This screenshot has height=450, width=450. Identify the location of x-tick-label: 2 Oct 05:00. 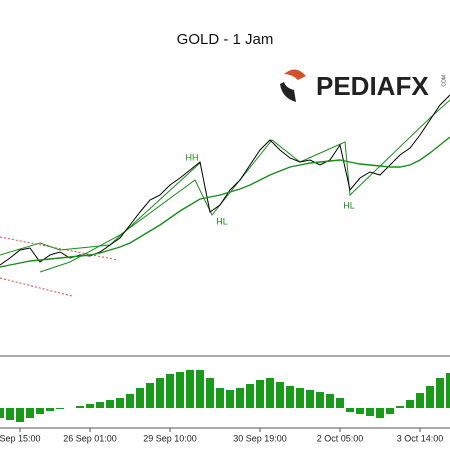
(340, 438).